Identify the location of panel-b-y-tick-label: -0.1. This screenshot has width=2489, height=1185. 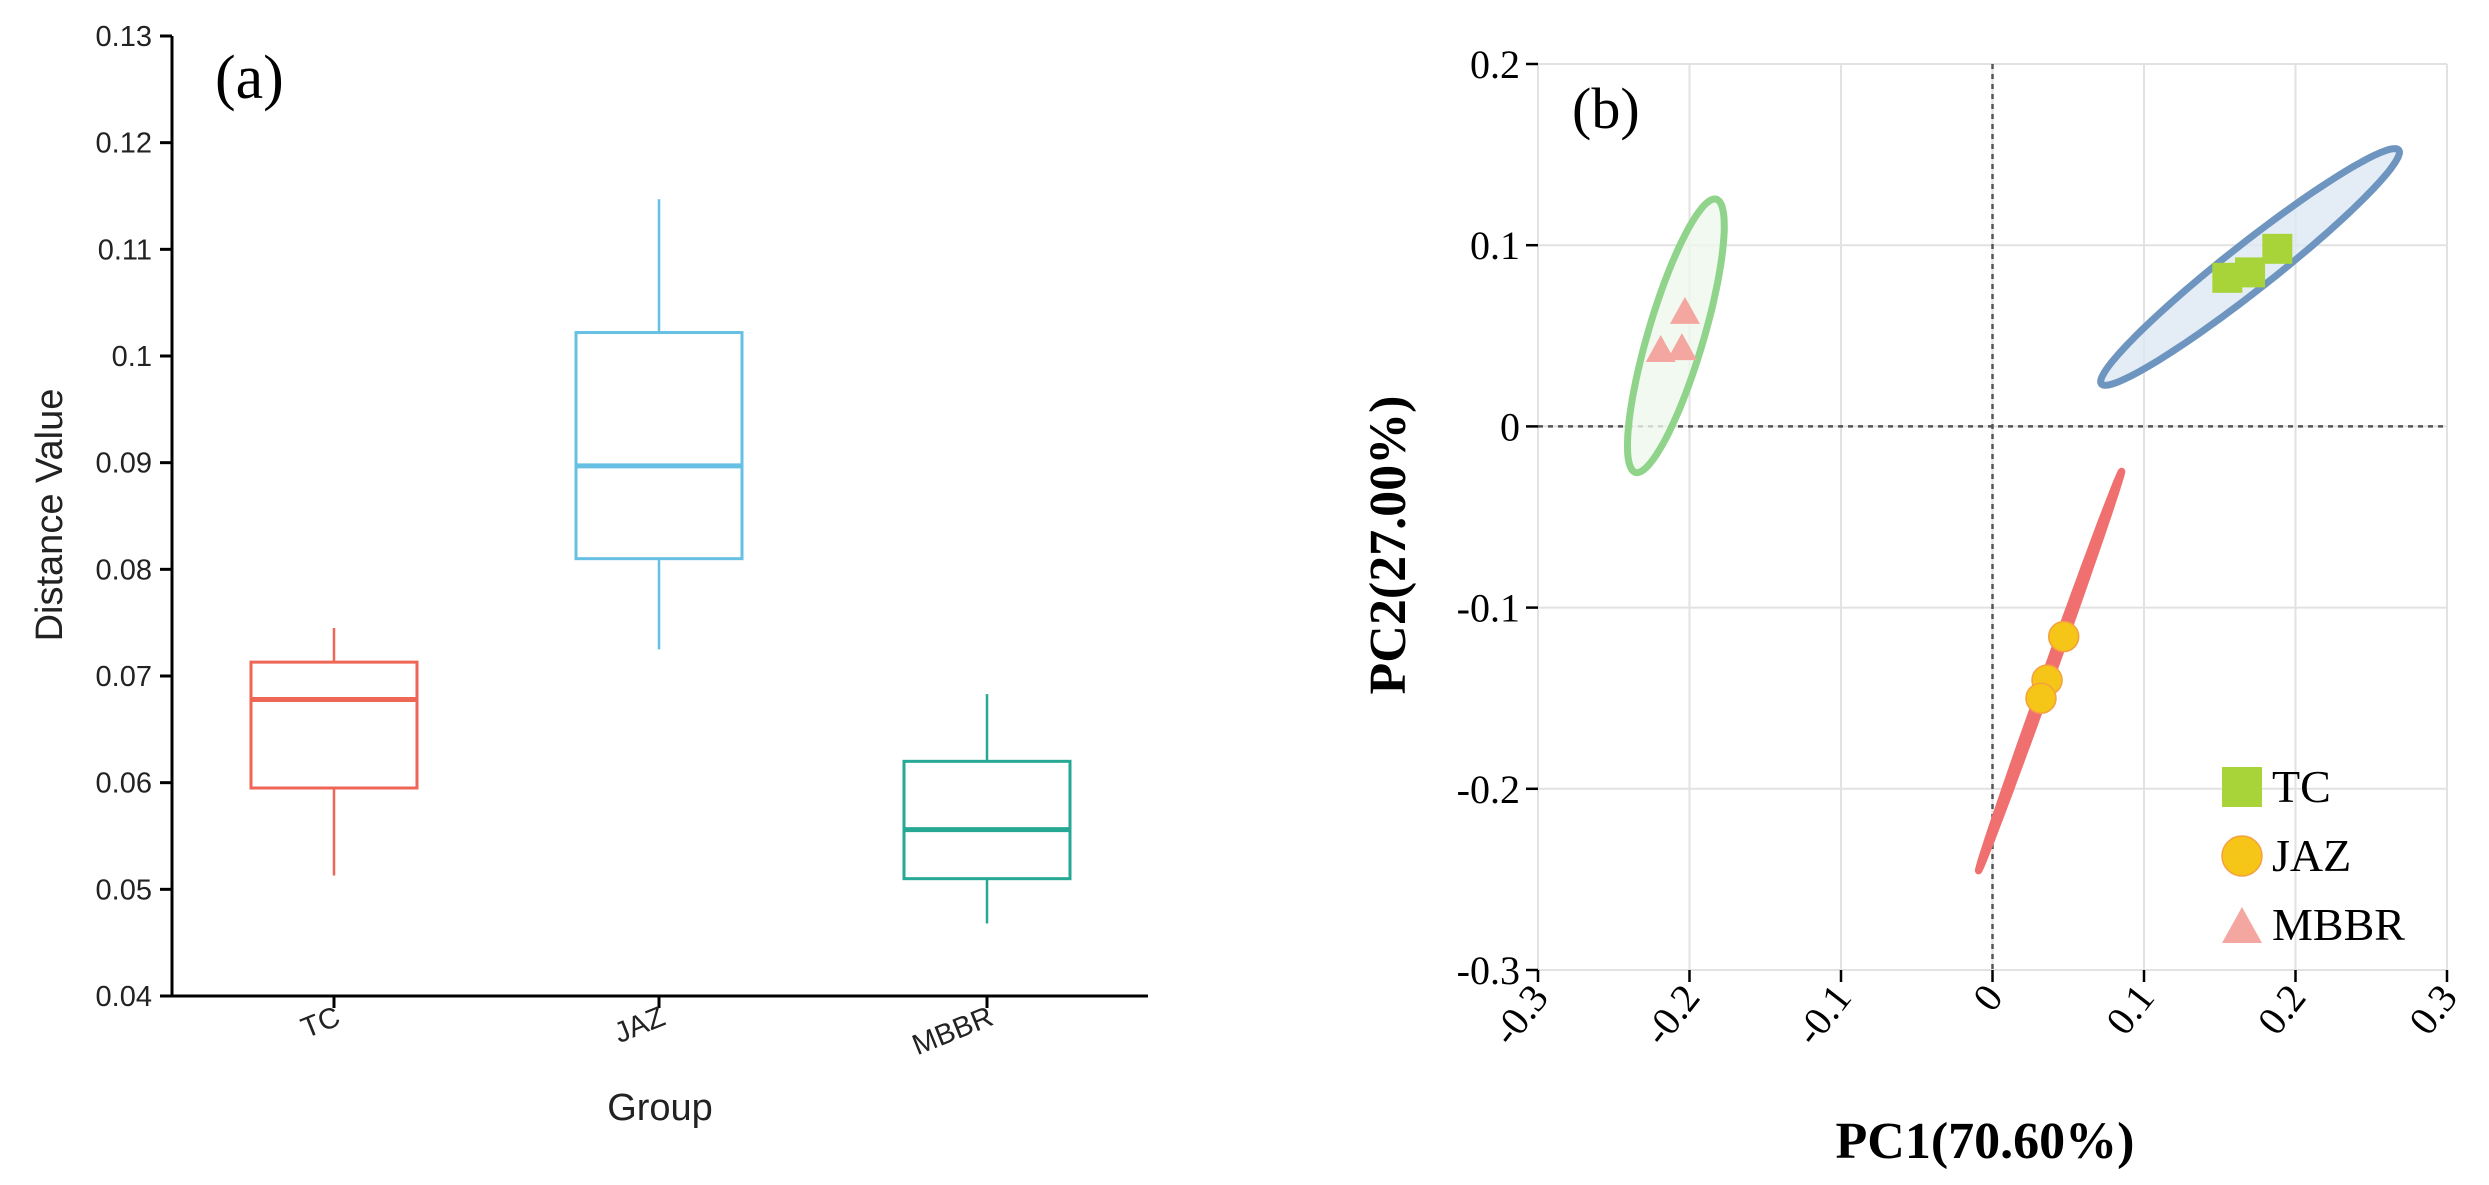
(1488, 608).